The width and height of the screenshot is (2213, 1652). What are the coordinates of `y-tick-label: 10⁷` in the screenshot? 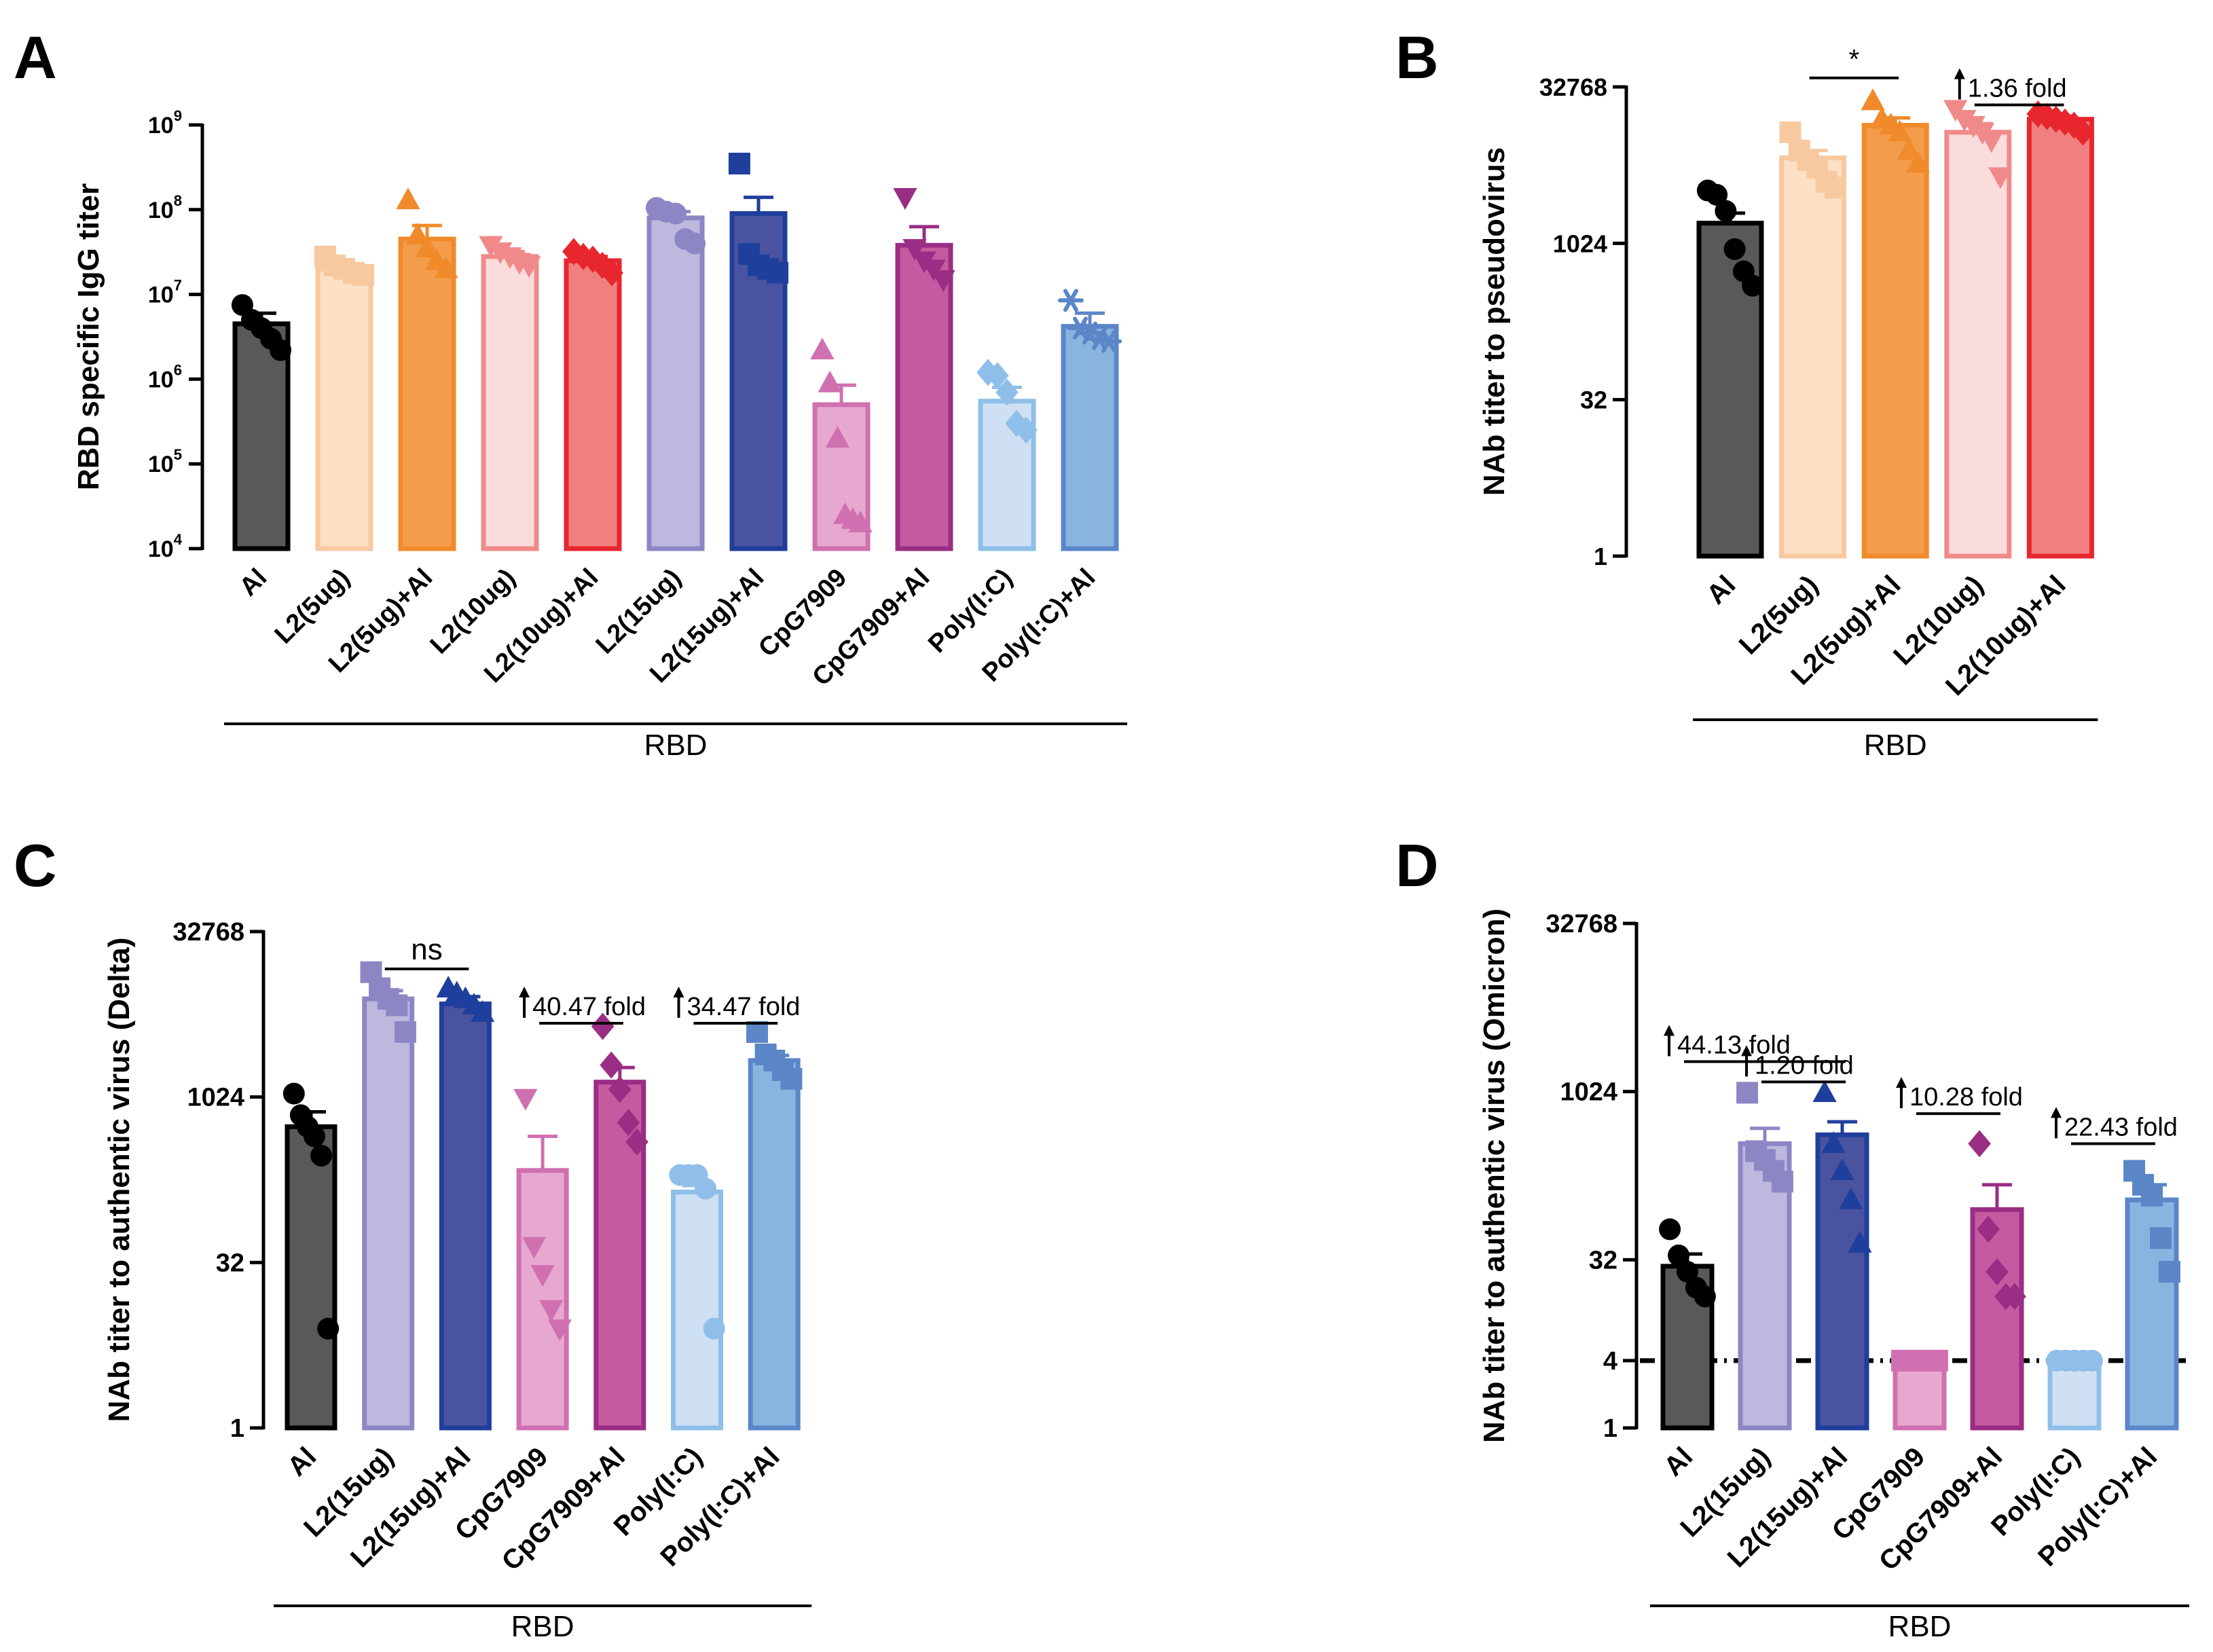 It's located at (165, 292).